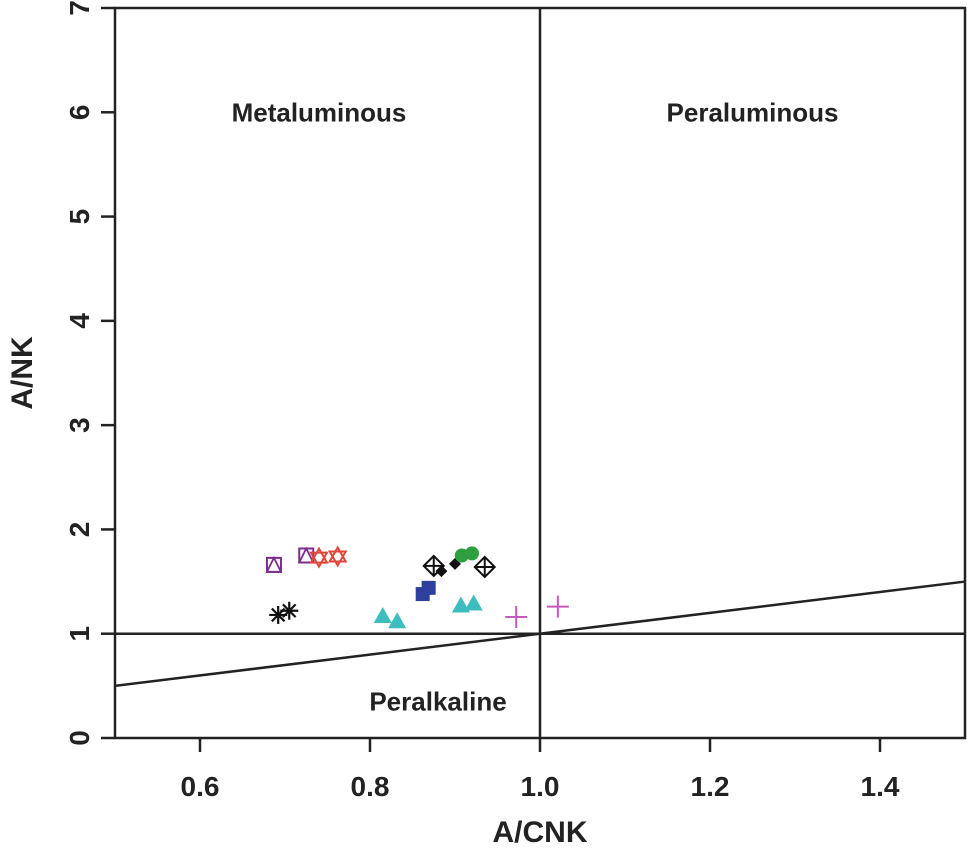  What do you see at coordinates (79, 321) in the screenshot?
I see `y-tick-label: 4` at bounding box center [79, 321].